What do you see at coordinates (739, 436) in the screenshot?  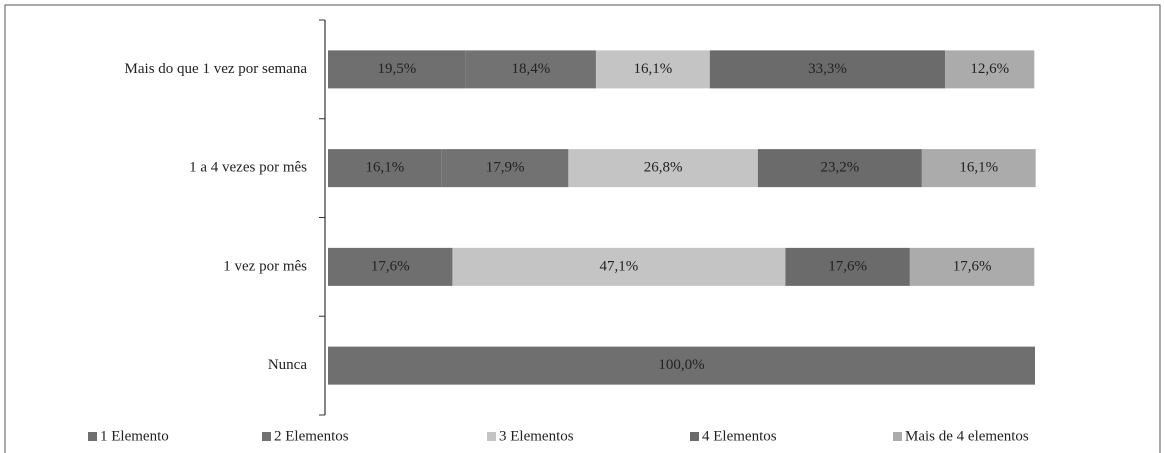 I see `legend-label: 4 Elementos` at bounding box center [739, 436].